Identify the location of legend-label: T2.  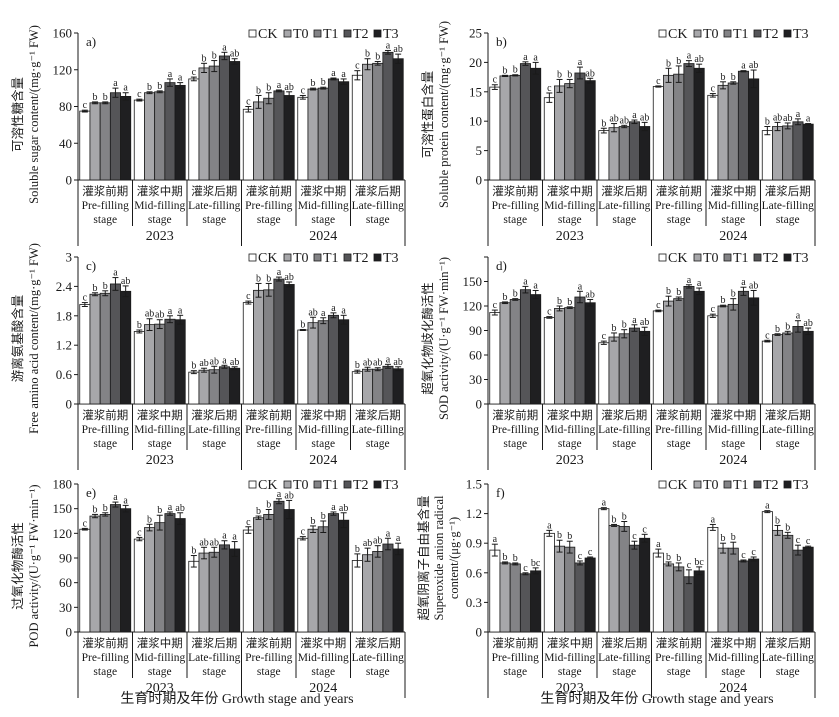
(771, 34).